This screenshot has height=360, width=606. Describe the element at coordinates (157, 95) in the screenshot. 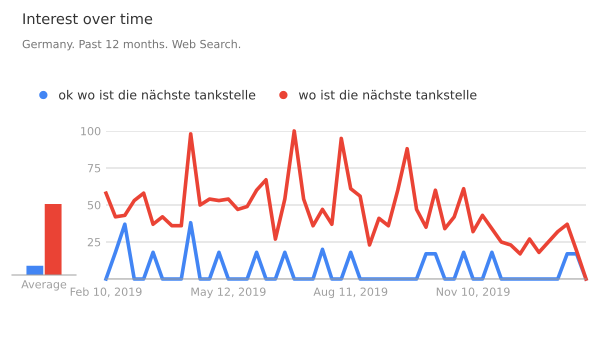

I see `legend-label: ok wo ist die nächste tankstelle` at that location.